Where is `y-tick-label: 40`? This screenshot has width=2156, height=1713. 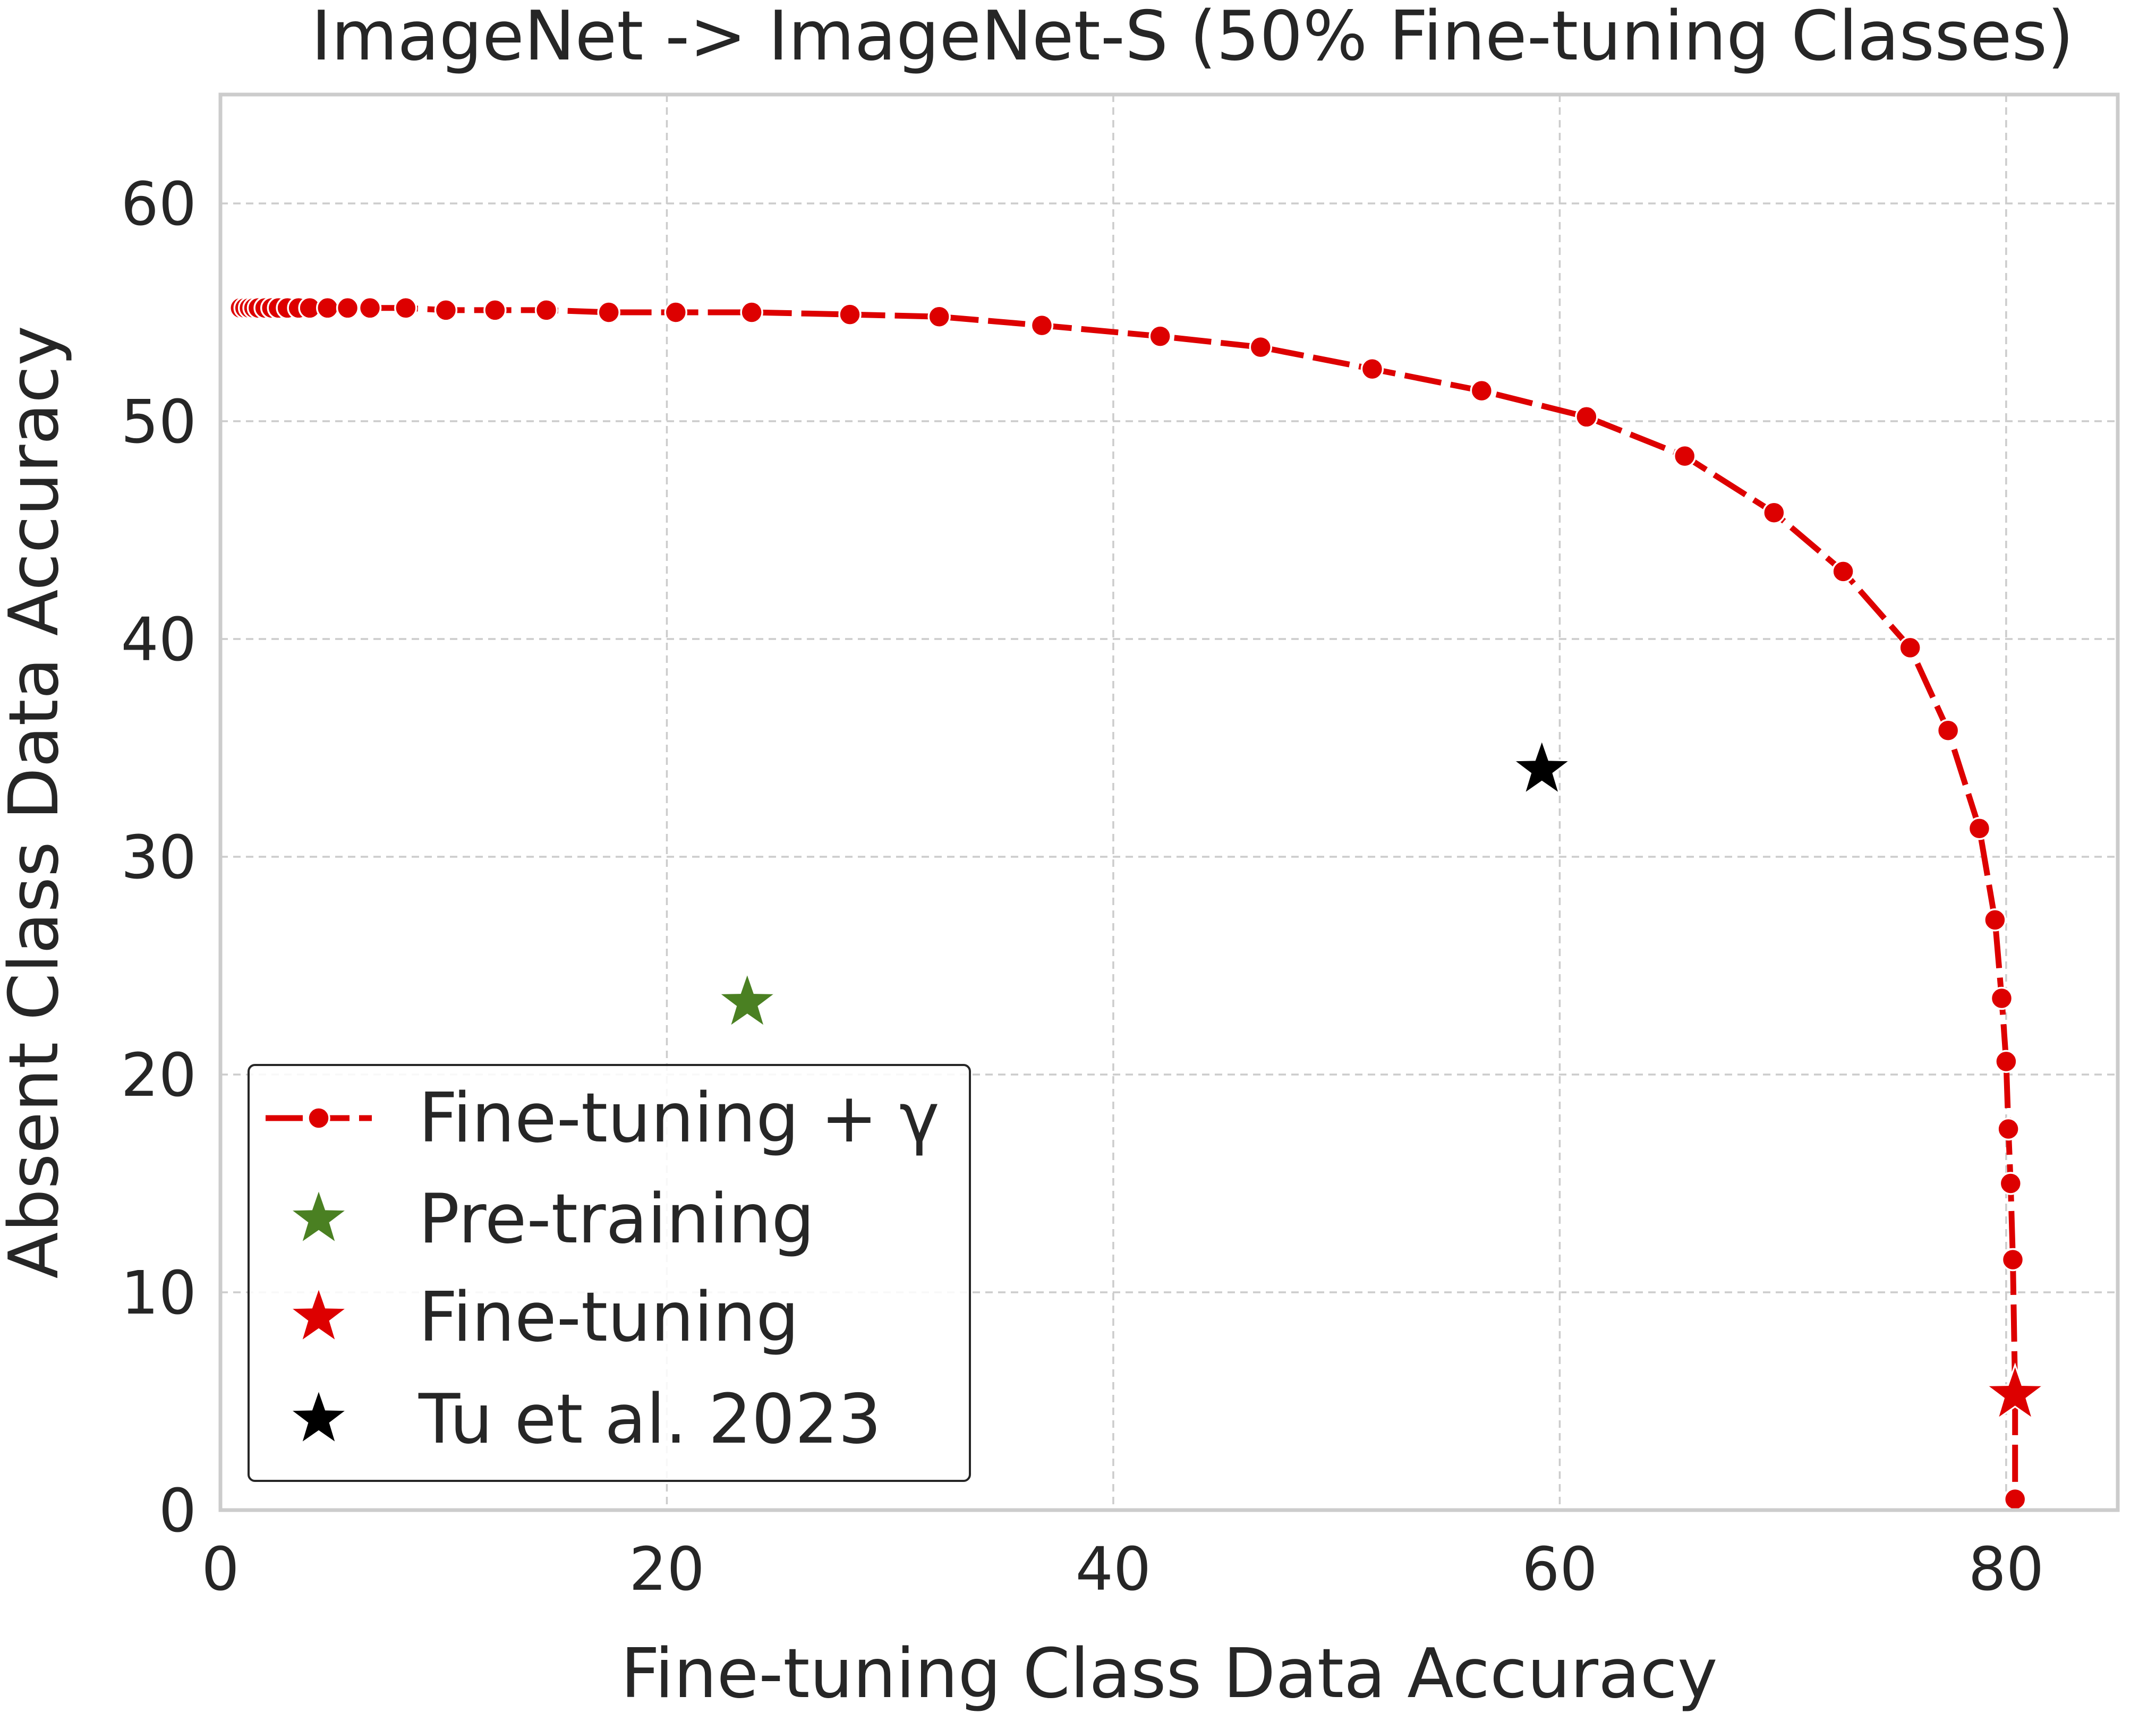 y-tick-label: 40 is located at coordinates (159, 641).